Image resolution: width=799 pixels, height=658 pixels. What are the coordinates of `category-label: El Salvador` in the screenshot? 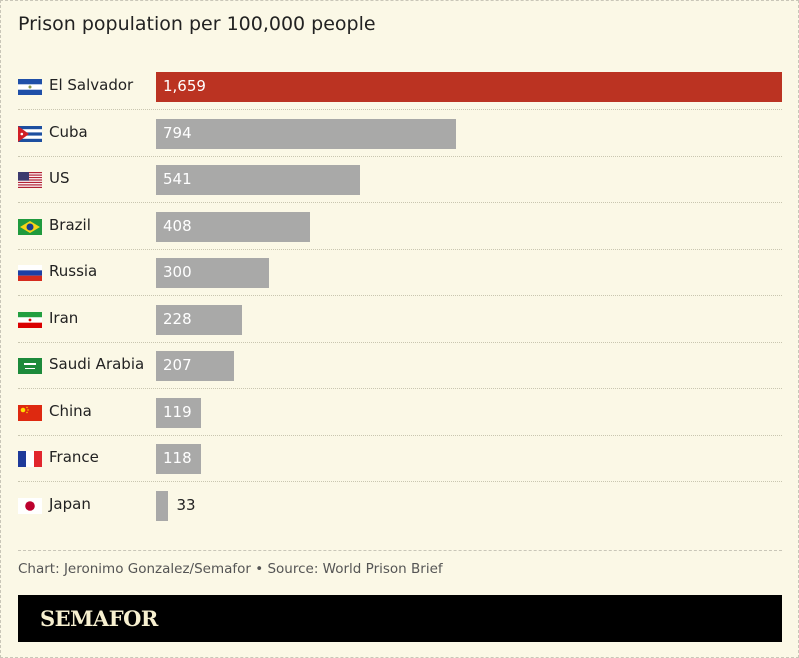 It's located at (91, 85).